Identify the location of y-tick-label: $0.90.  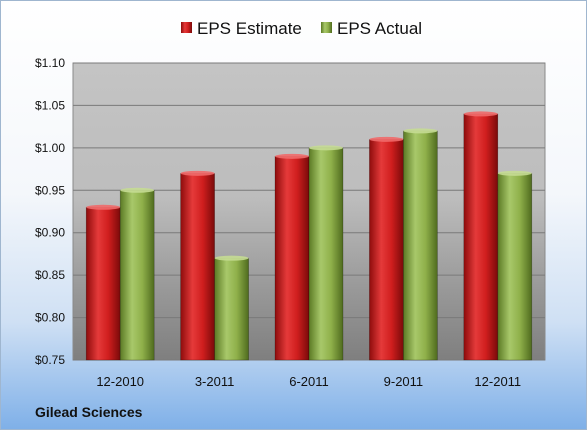
(50, 233).